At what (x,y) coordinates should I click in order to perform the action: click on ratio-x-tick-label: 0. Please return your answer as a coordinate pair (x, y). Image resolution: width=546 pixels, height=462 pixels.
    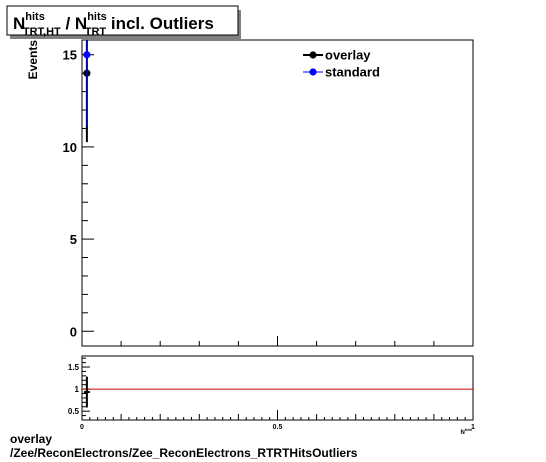
    Looking at the image, I should click on (82, 427).